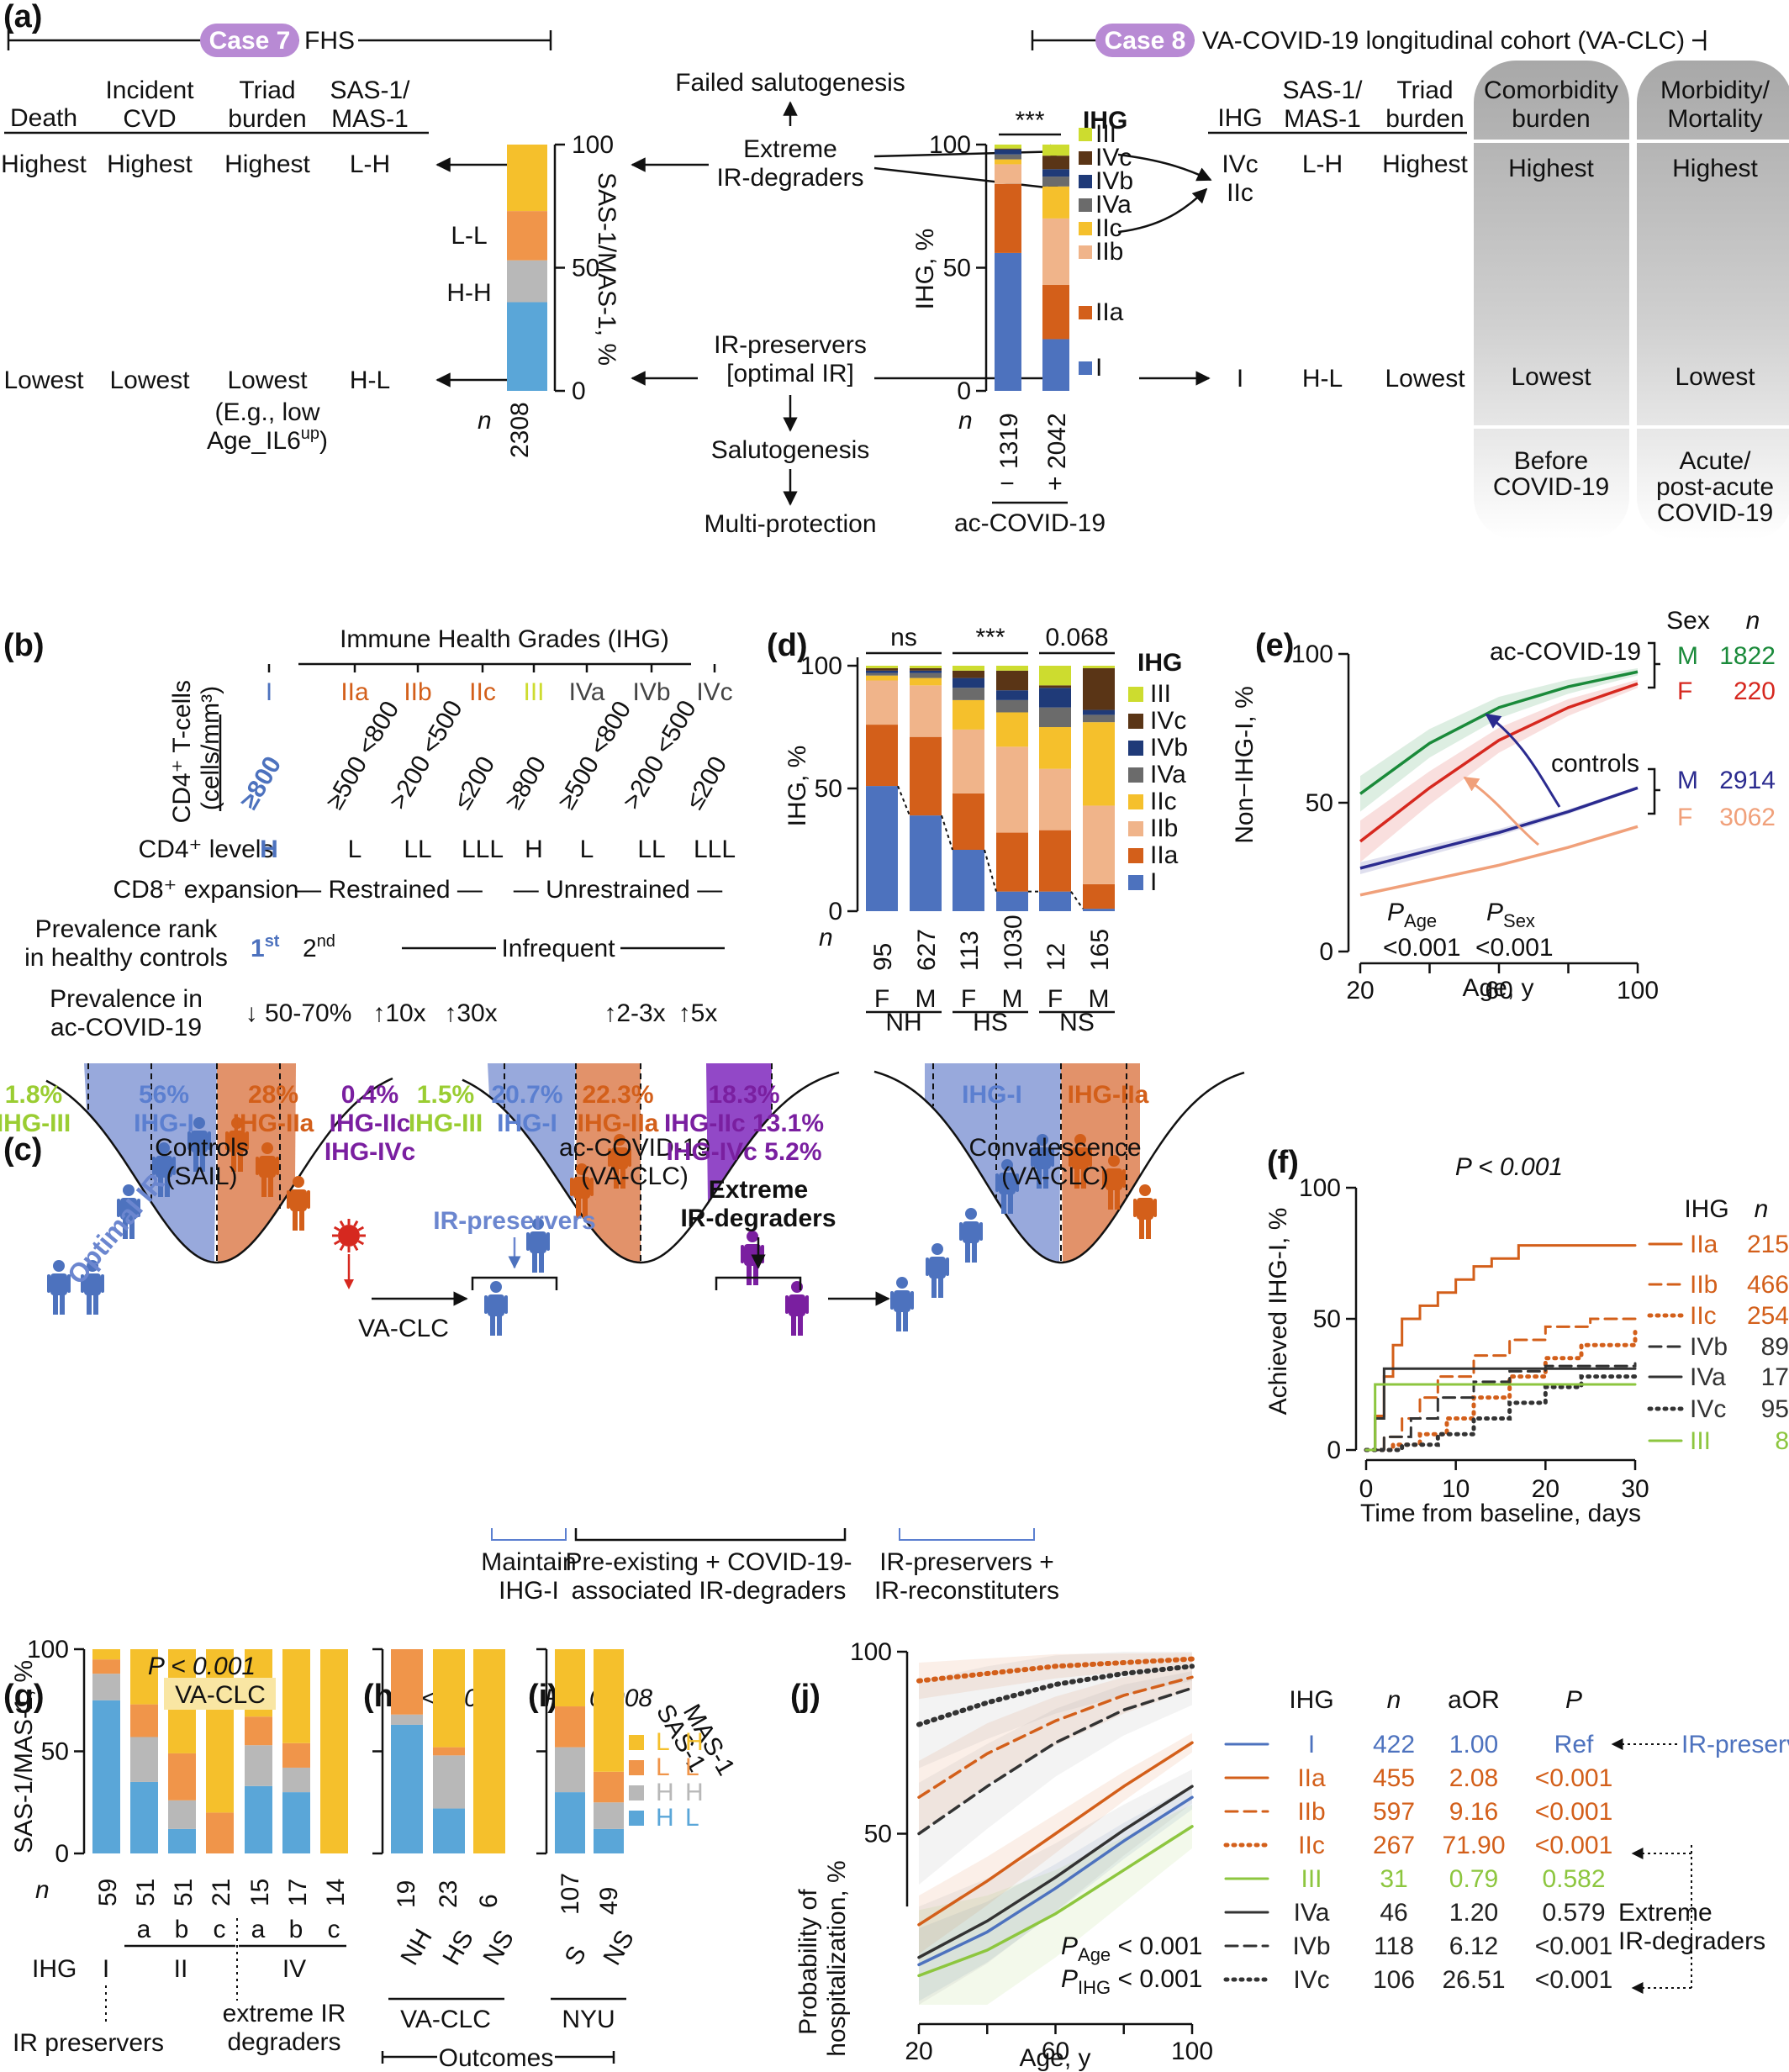  I want to click on i-legend-a-0: L, so click(663, 1742).